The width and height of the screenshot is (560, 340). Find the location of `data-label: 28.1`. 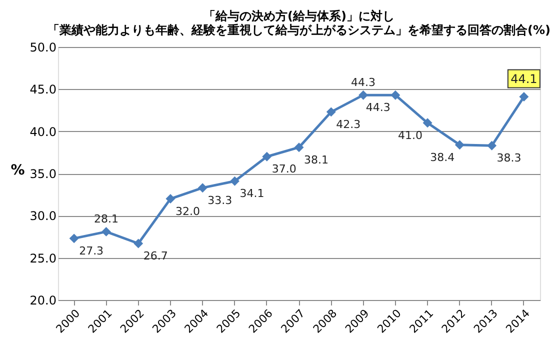

data-label: 28.1 is located at coordinates (106, 219).